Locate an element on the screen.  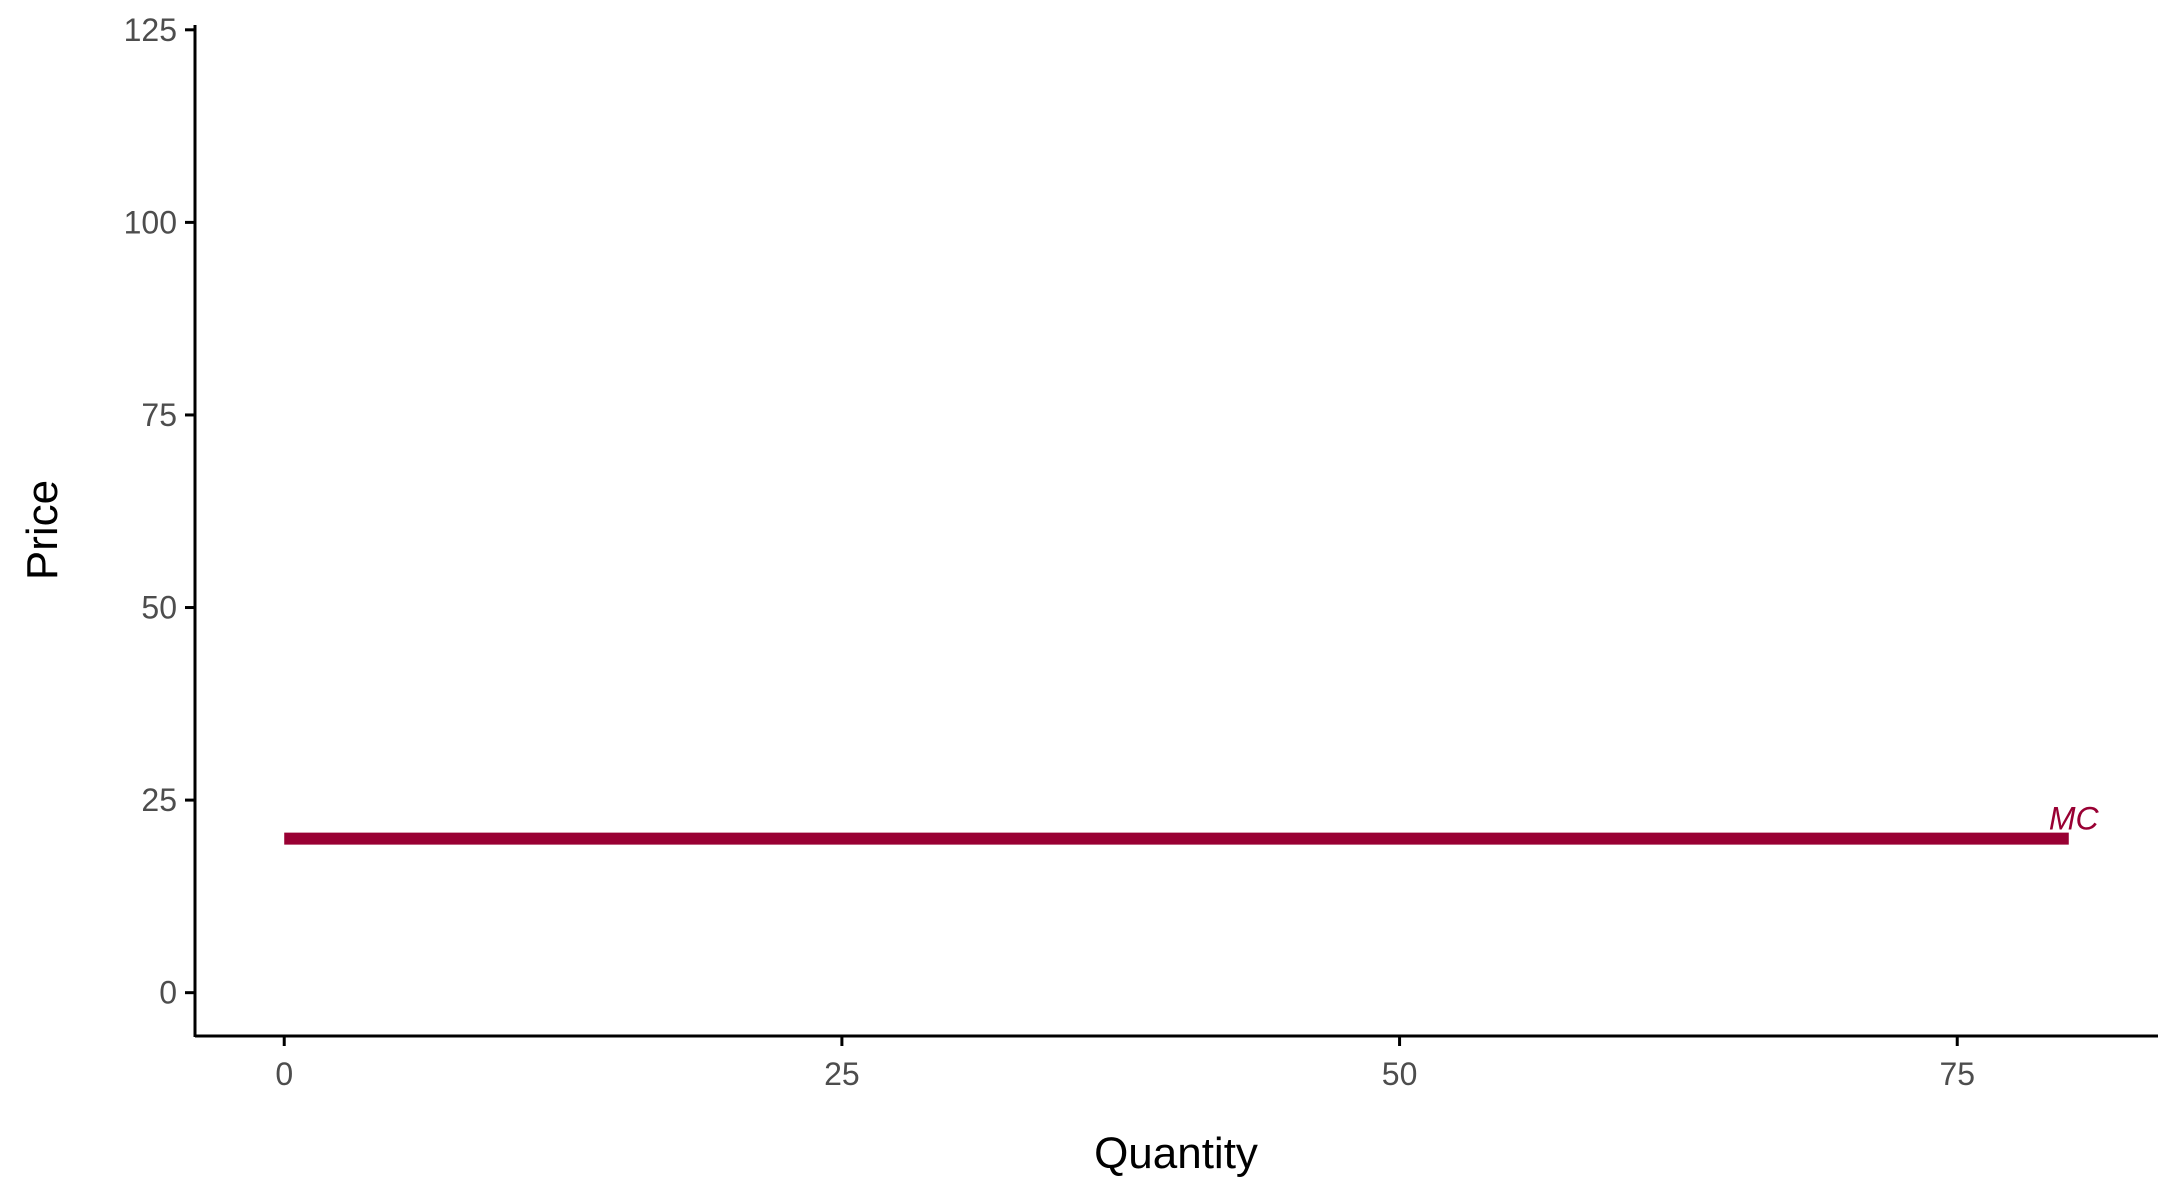
y-tick-label: 0 is located at coordinates (168, 993).